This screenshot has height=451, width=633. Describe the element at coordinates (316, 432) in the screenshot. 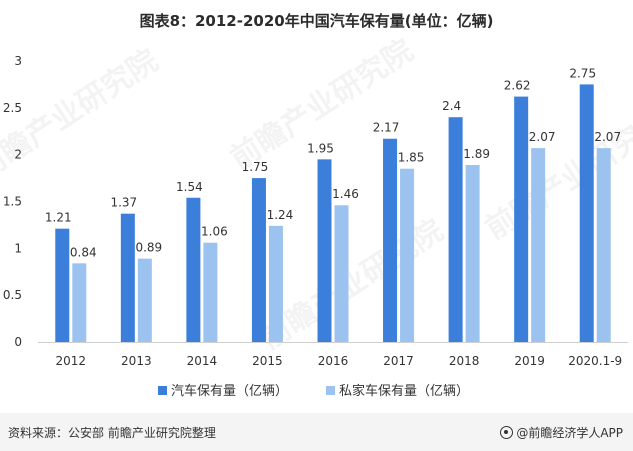

I see `footer: 资料来源：公安部 前瞻产业研究院整理 @前瞻经济学人APP` at that location.